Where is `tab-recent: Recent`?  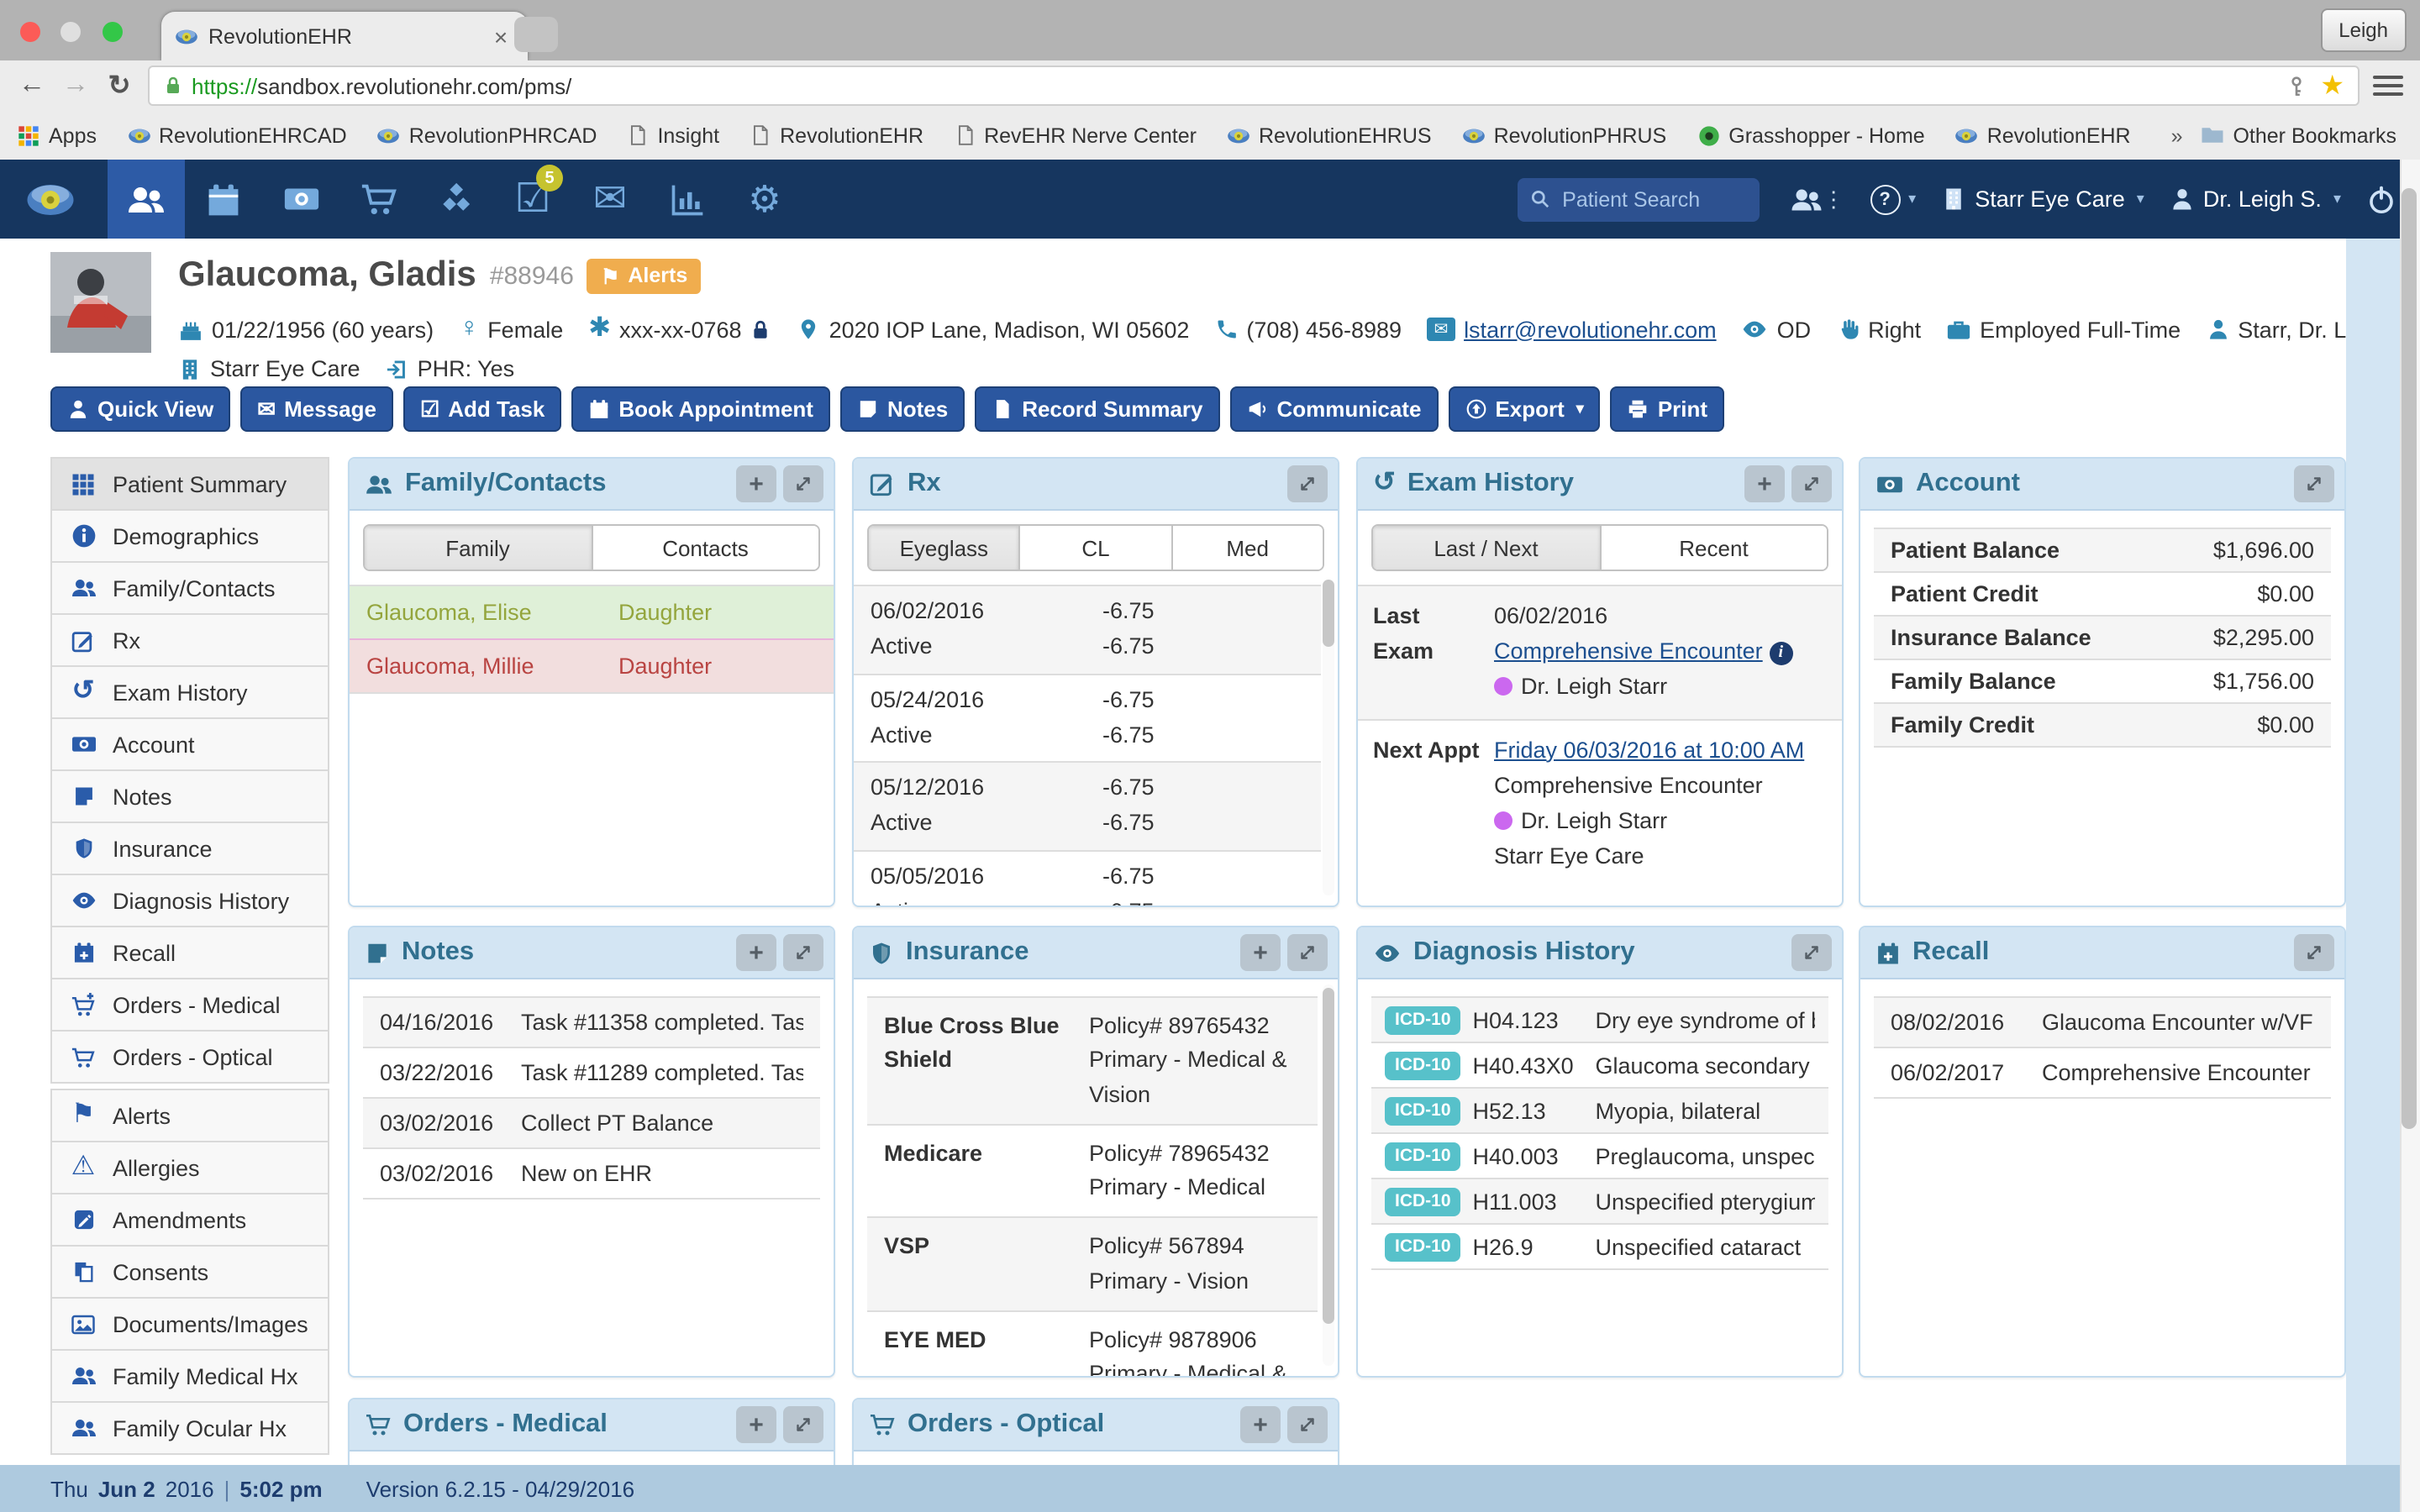
tab-recent: Recent is located at coordinates (1713, 548).